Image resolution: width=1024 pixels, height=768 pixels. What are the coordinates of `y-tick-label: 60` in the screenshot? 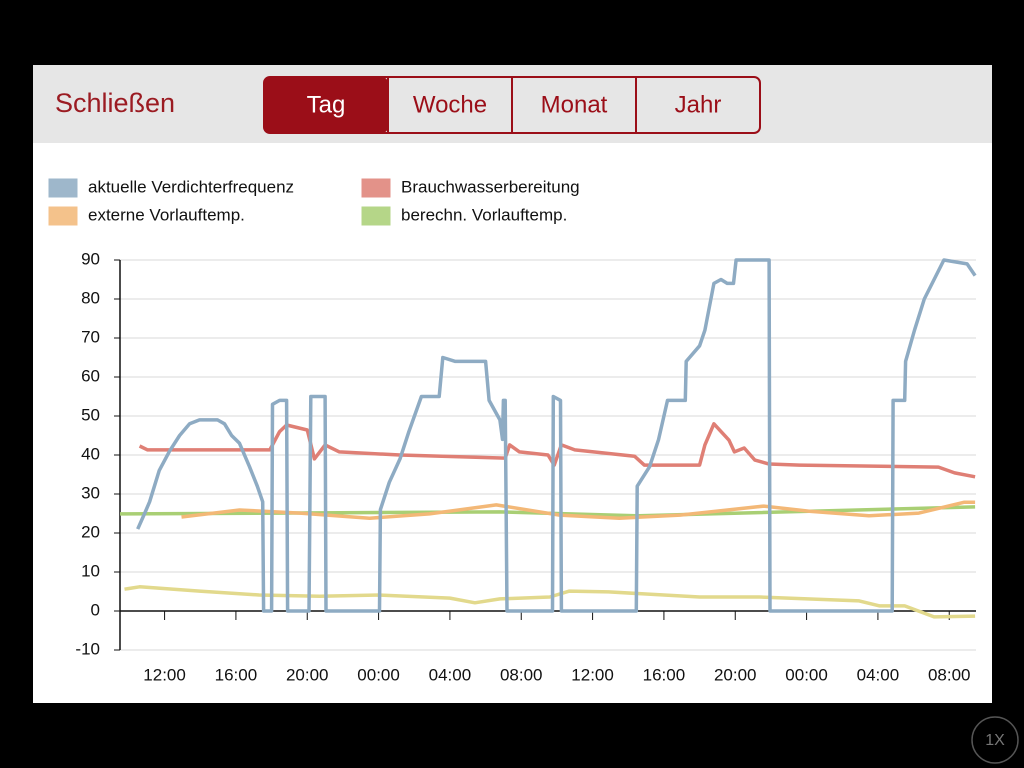 It's located at (90, 375).